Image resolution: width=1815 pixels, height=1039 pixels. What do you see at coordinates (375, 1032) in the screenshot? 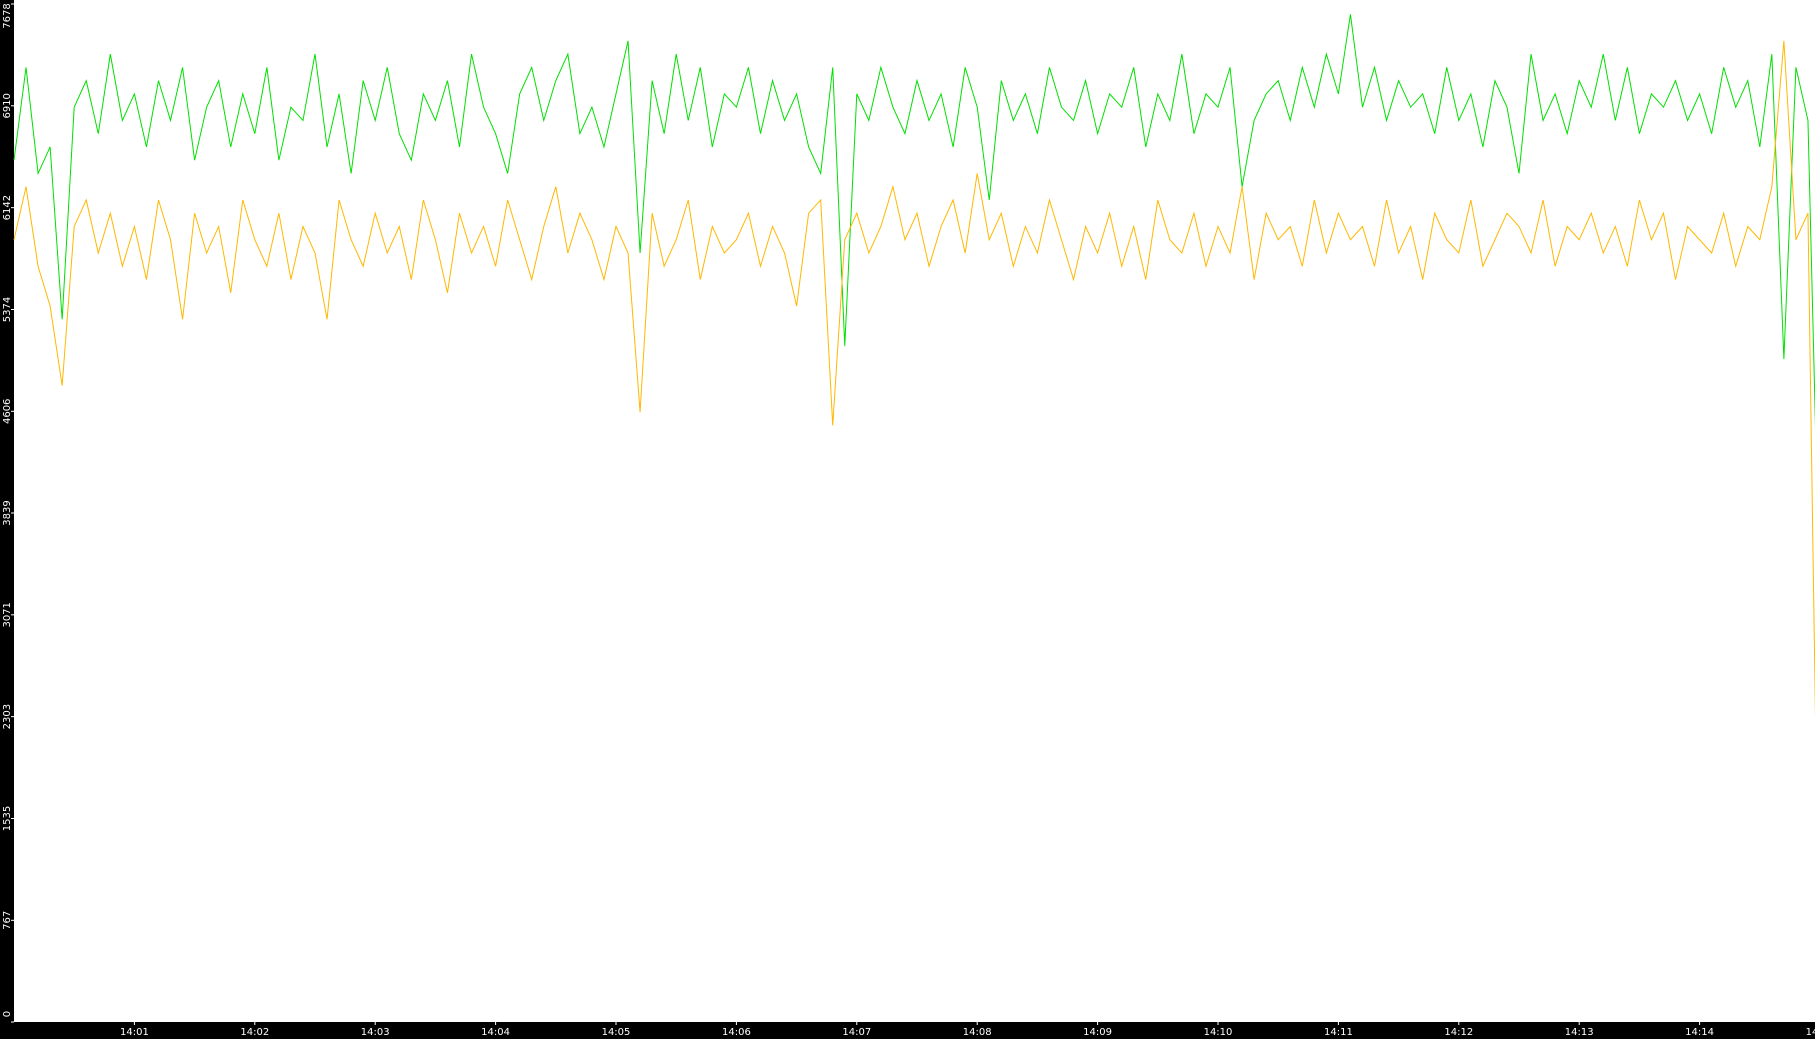
I see `x-tick-label: 14:03` at bounding box center [375, 1032].